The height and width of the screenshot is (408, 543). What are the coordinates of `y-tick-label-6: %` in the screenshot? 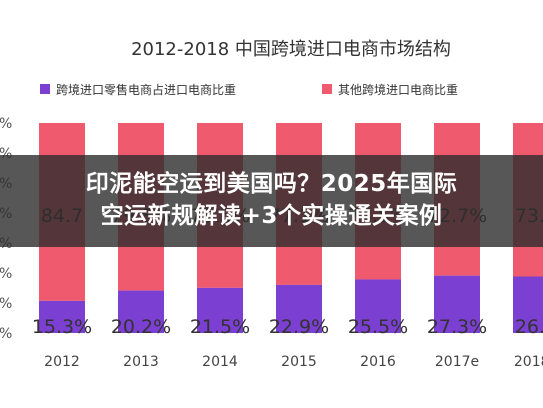 It's located at (6, 304).